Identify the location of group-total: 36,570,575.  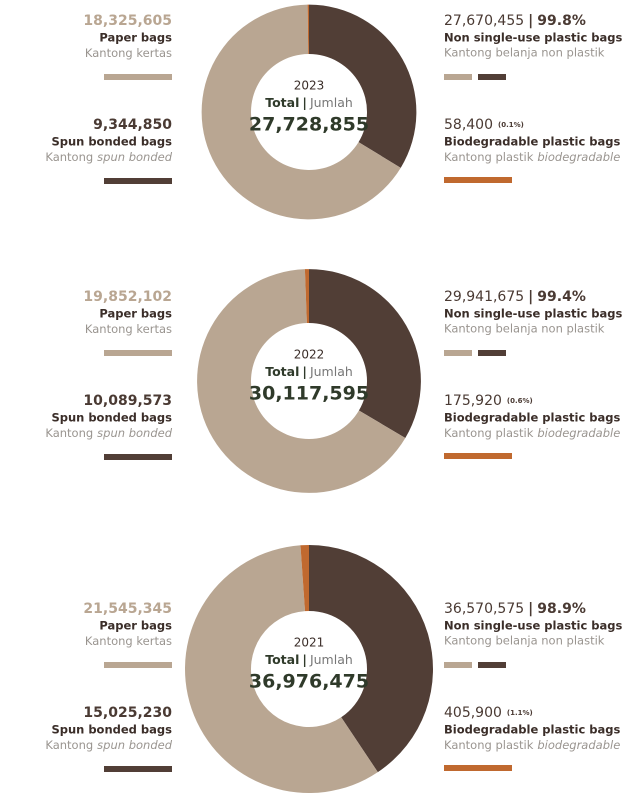
(484, 609).